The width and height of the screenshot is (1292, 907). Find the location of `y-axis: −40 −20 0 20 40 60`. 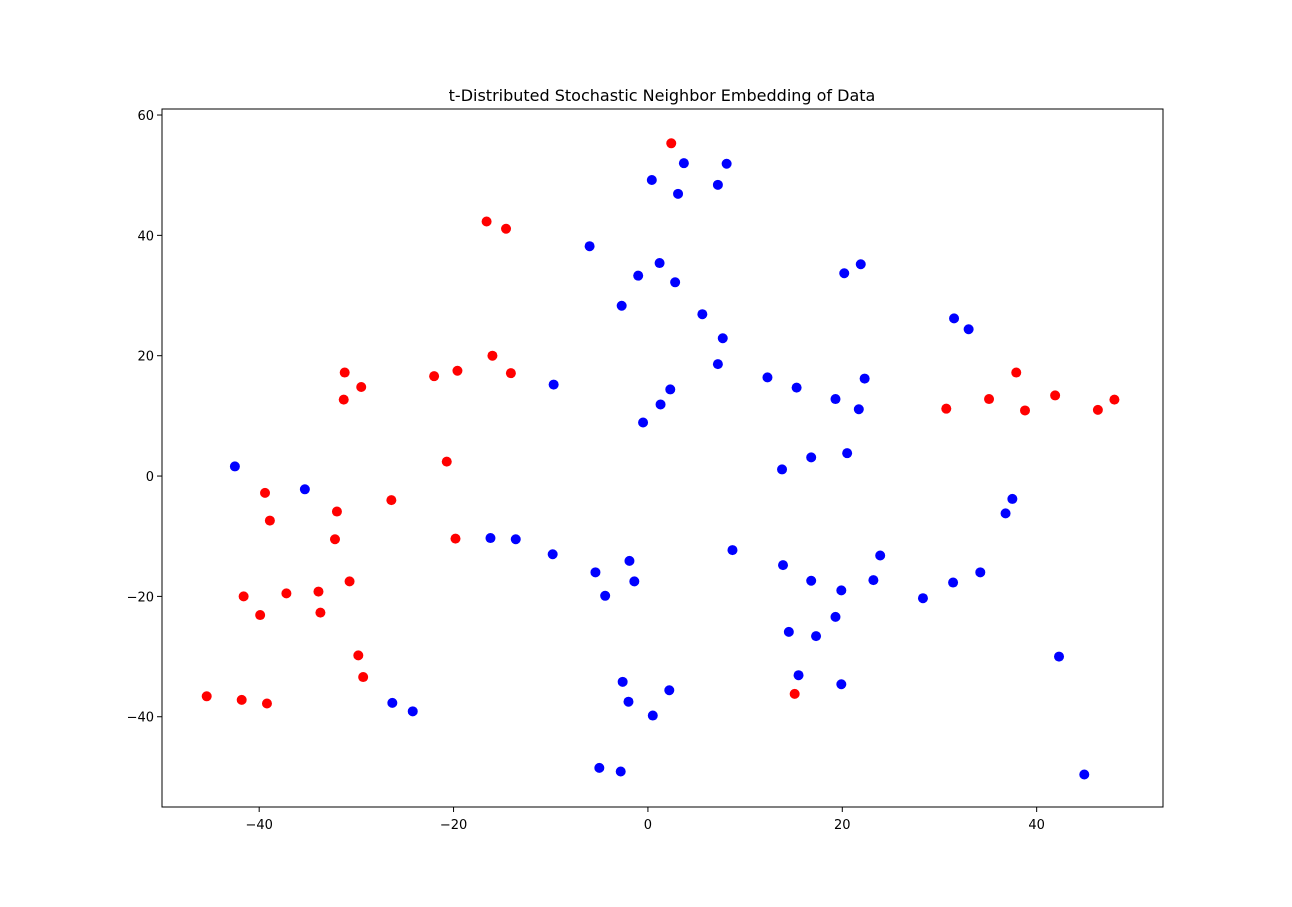

y-axis: −40 −20 0 20 40 60 is located at coordinates (144, 417).